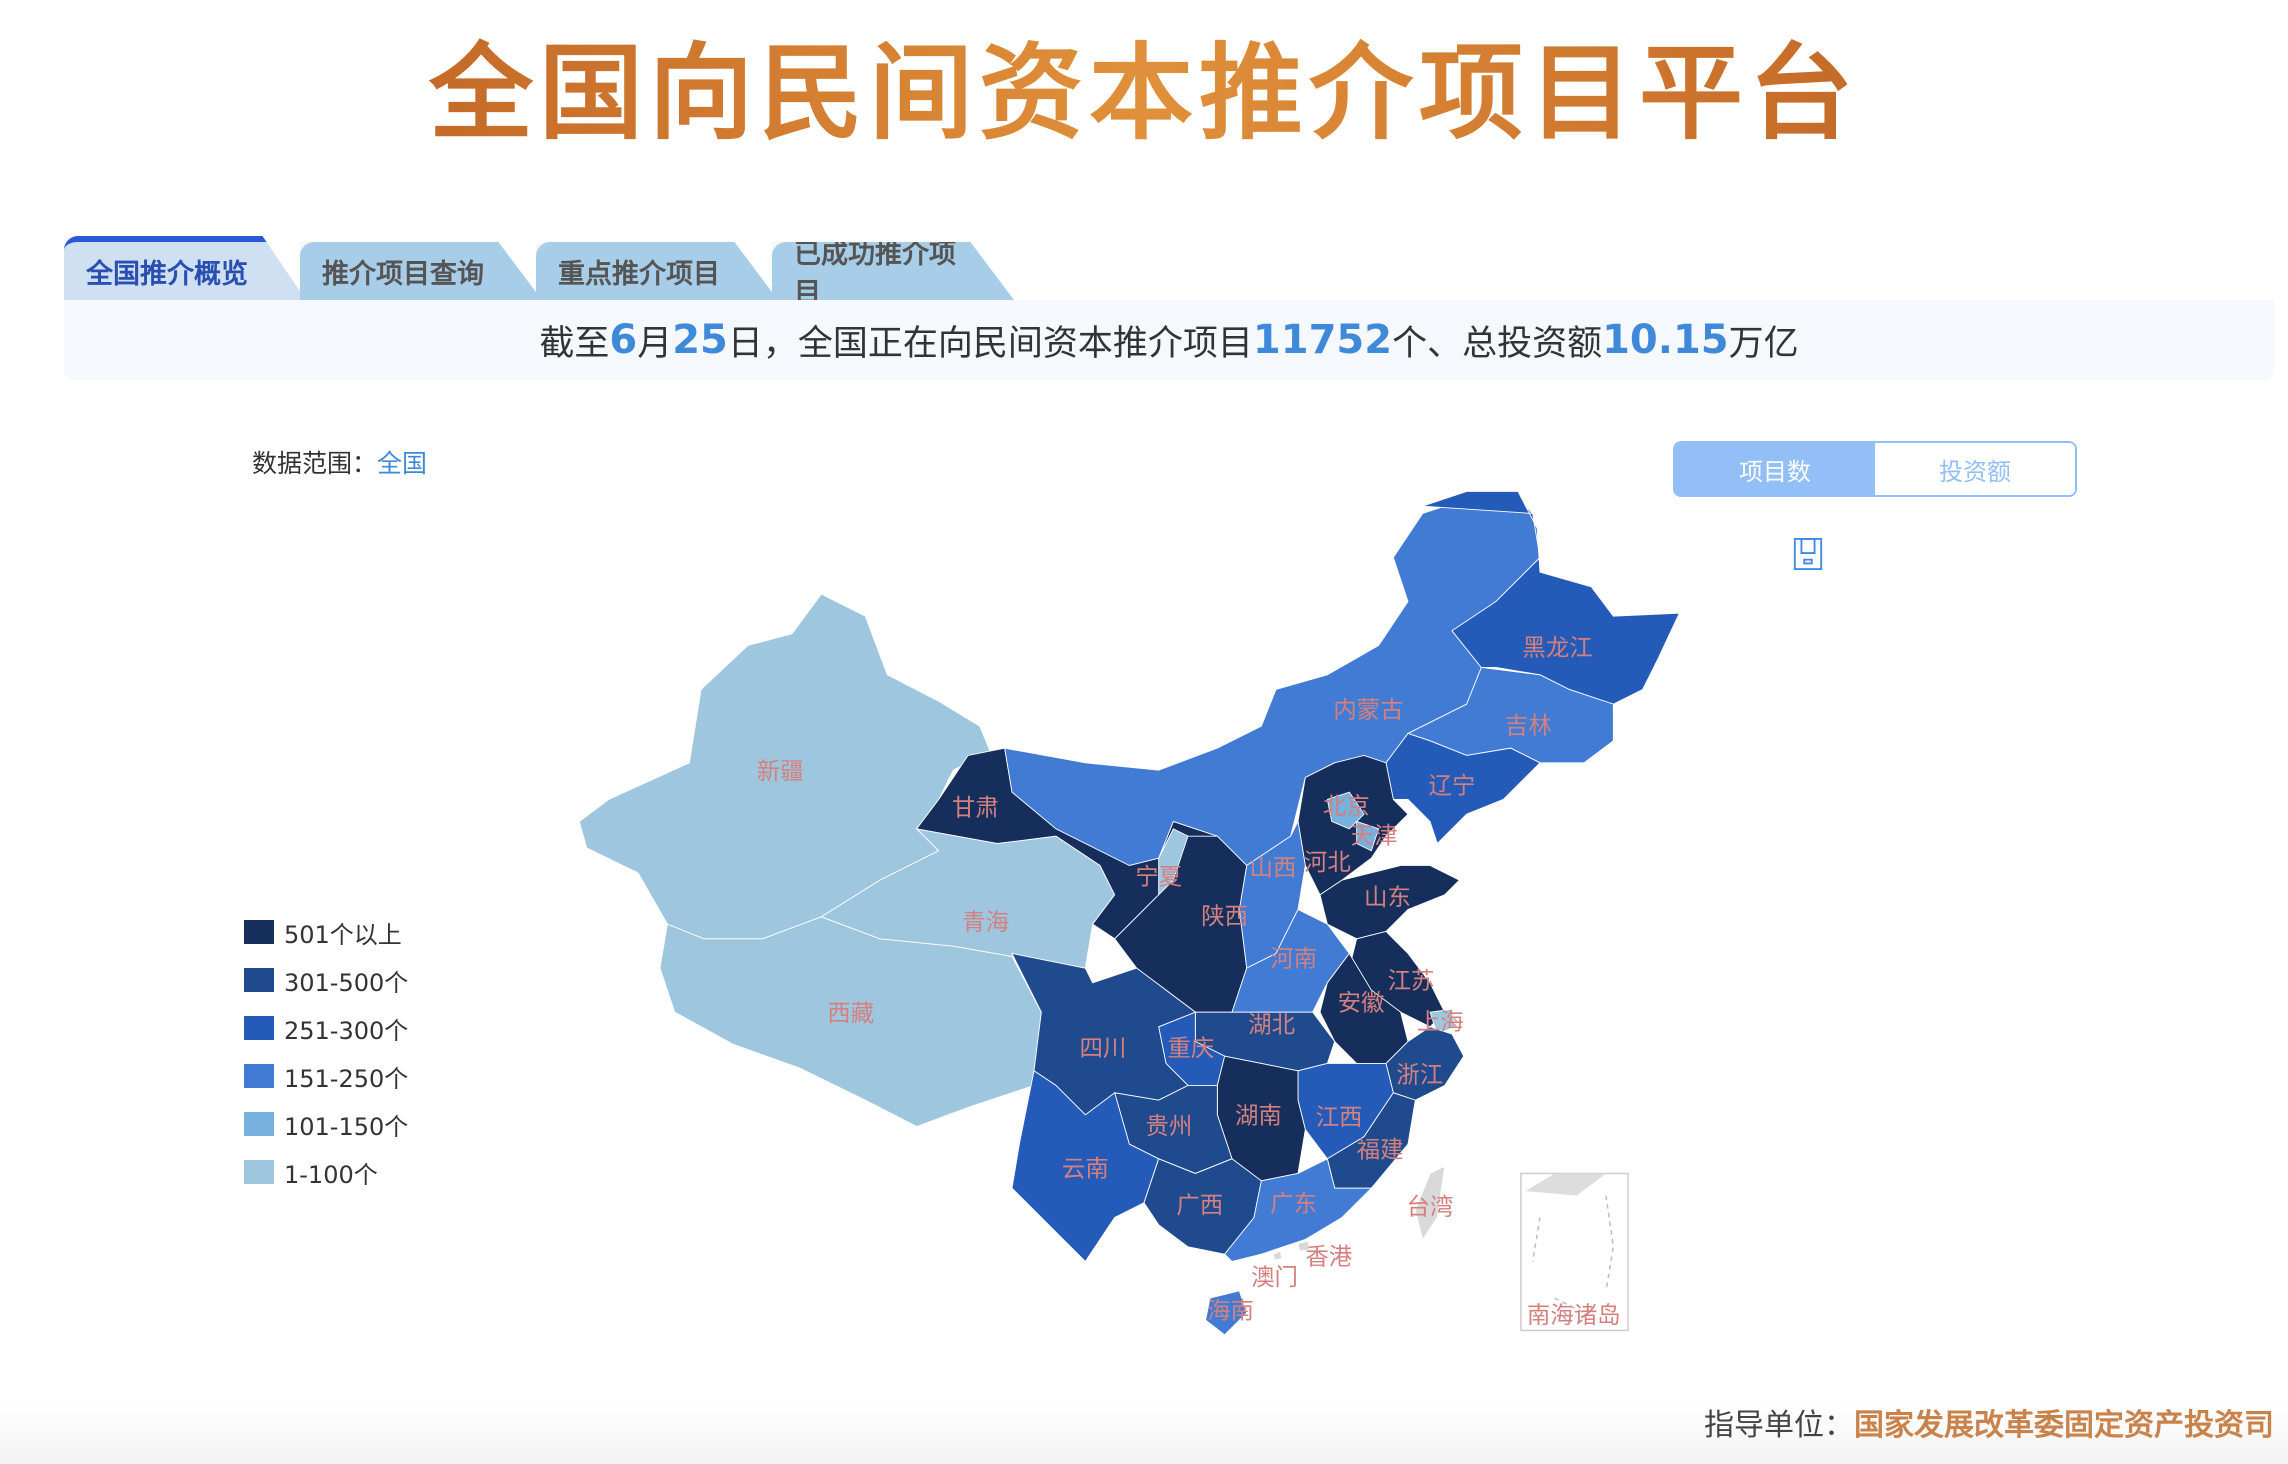 The image size is (2288, 1464). What do you see at coordinates (780, 771) in the screenshot?
I see `province-label: 新疆` at bounding box center [780, 771].